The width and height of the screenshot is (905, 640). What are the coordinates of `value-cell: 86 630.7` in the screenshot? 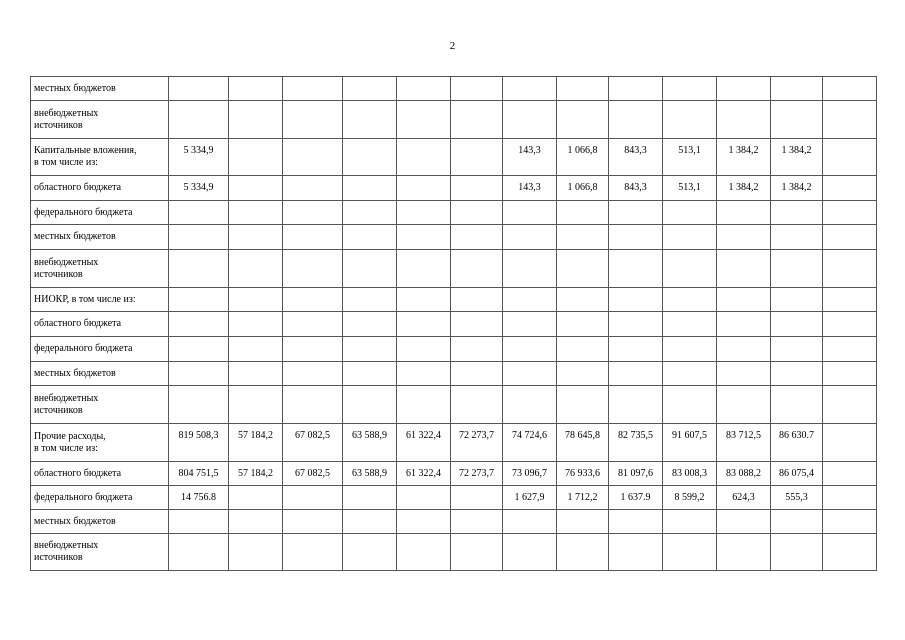 It's located at (796, 442).